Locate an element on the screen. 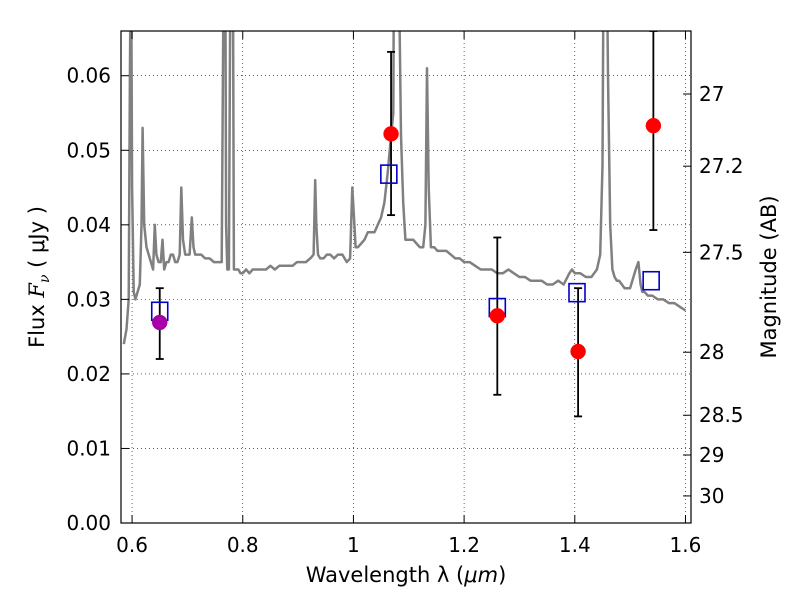 The height and width of the screenshot is (600, 800). y-tick-label: 0.04 is located at coordinates (88, 225).